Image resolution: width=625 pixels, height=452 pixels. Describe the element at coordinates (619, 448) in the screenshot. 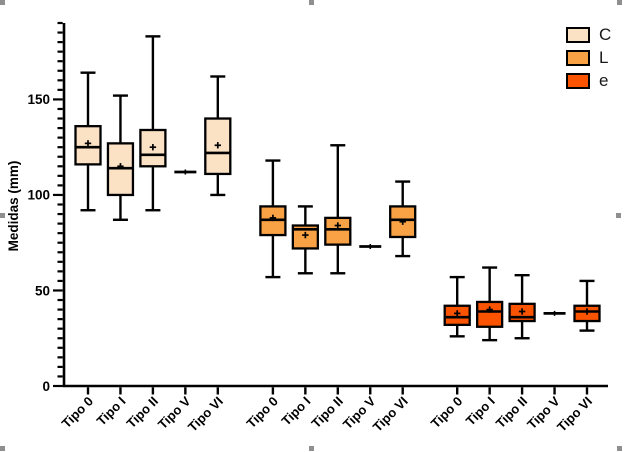

I see `selection-handle-bottom-right` at that location.